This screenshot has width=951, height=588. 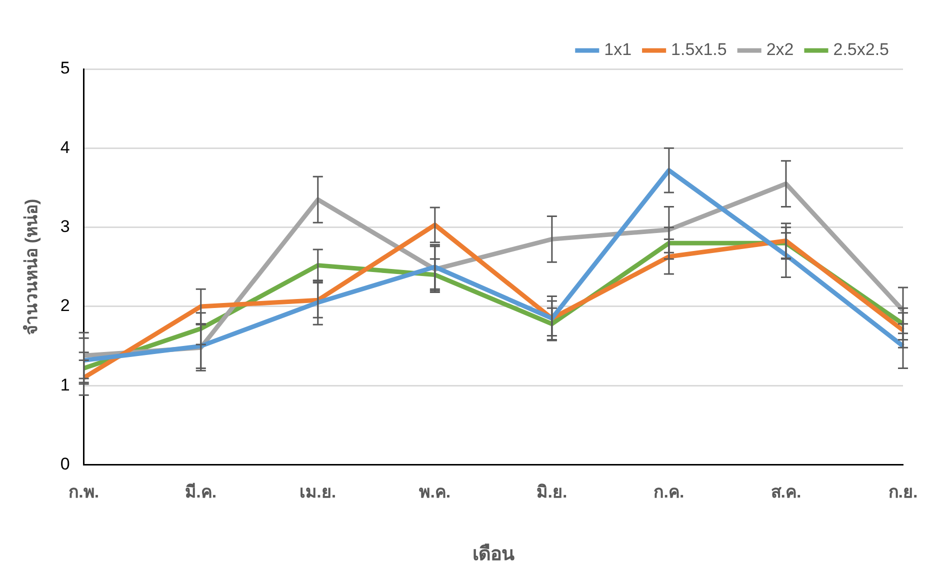 What do you see at coordinates (65, 464) in the screenshot?
I see `y-tick-label: 0` at bounding box center [65, 464].